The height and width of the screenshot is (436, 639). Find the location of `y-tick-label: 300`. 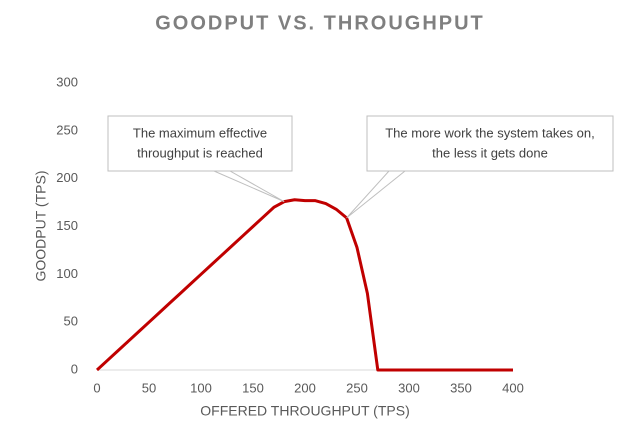

y-tick-label: 300 is located at coordinates (67, 81).